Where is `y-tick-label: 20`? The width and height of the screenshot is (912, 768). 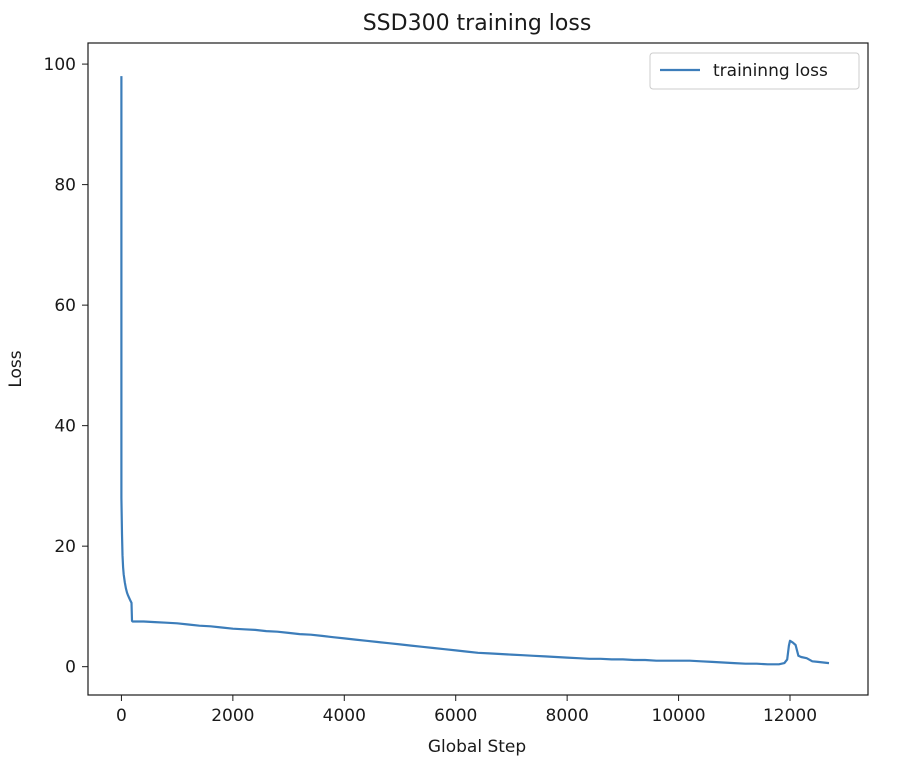
y-tick-label: 20 is located at coordinates (65, 547).